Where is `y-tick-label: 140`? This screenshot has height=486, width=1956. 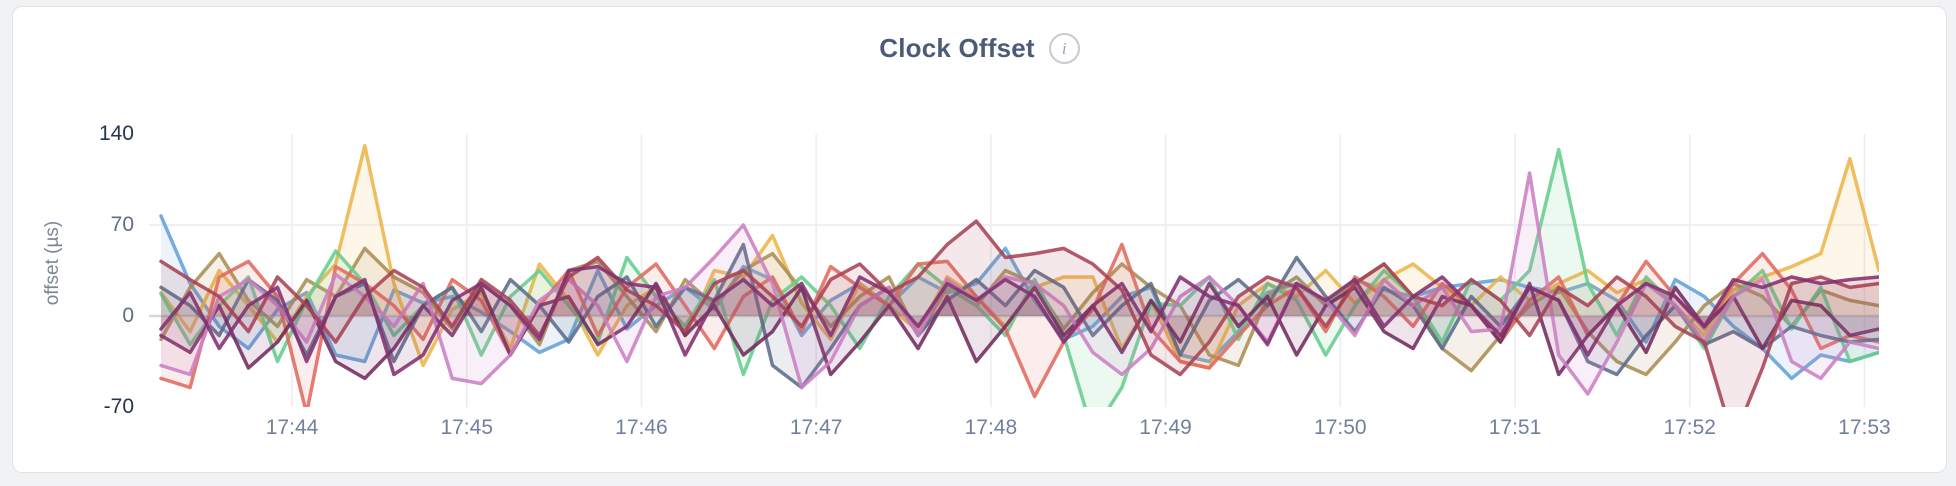
y-tick-label: 140 is located at coordinates (116, 133).